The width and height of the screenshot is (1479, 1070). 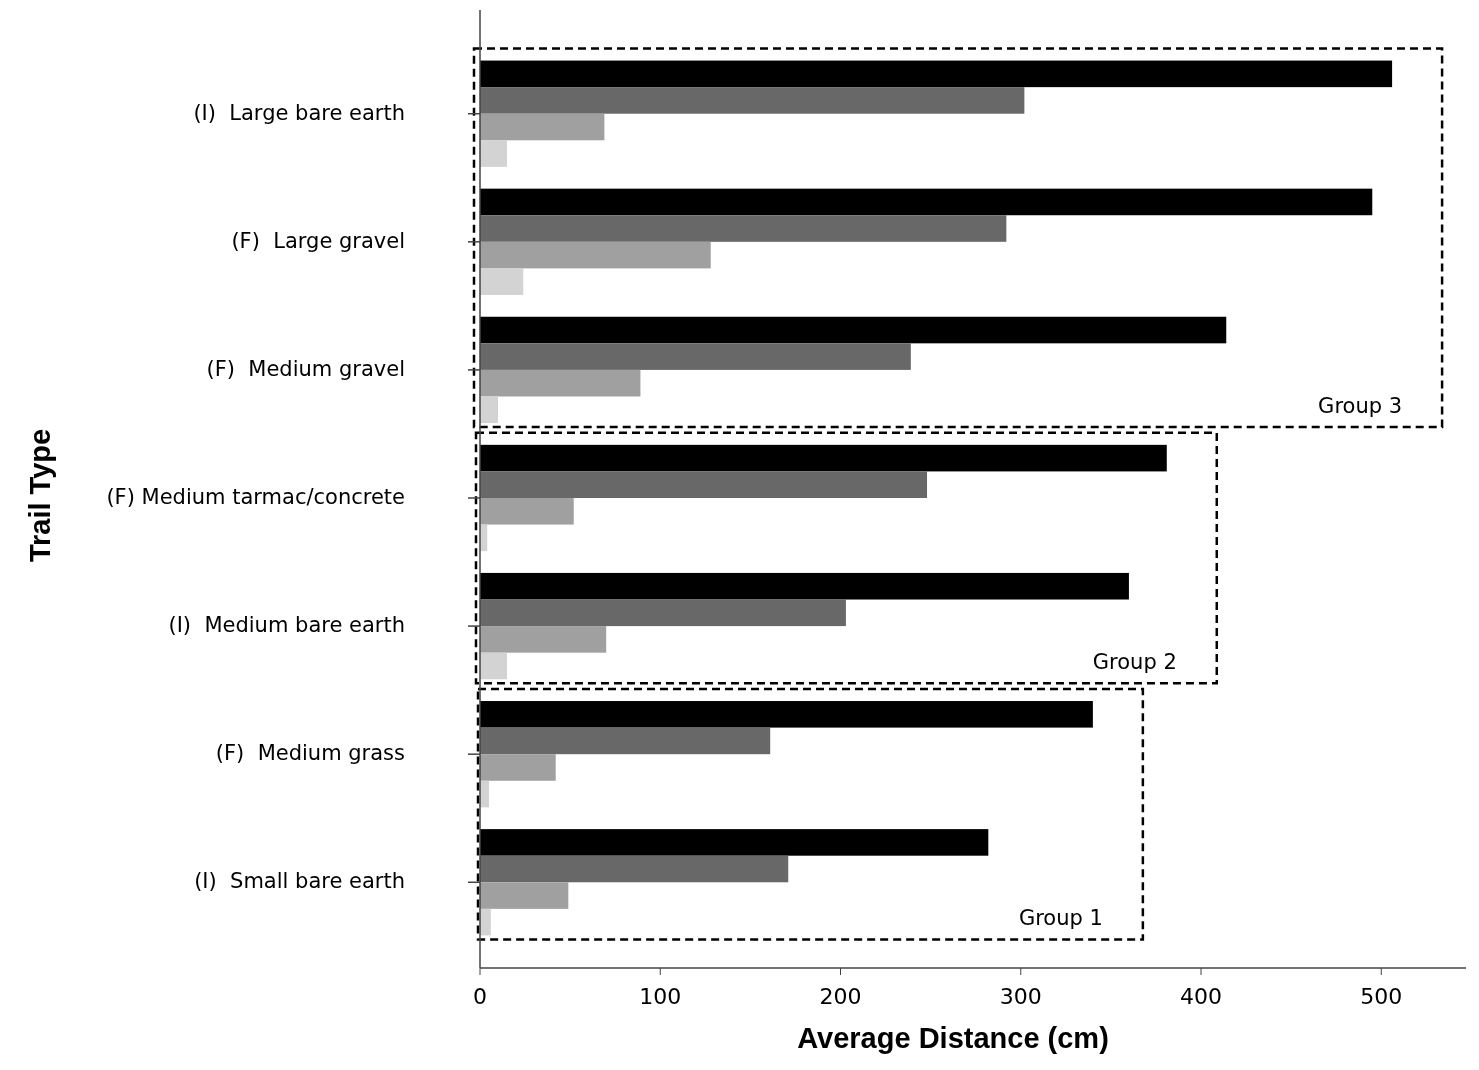 I want to click on y-axis-title: Trail Type, so click(x=40, y=495).